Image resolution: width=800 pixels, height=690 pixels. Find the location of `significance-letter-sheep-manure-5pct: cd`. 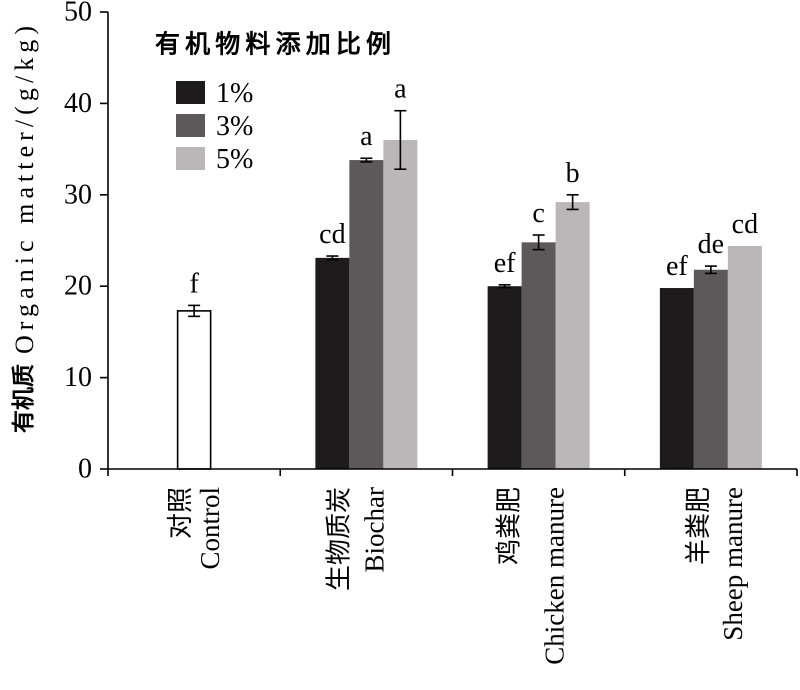

significance-letter-sheep-manure-5pct: cd is located at coordinates (745, 224).